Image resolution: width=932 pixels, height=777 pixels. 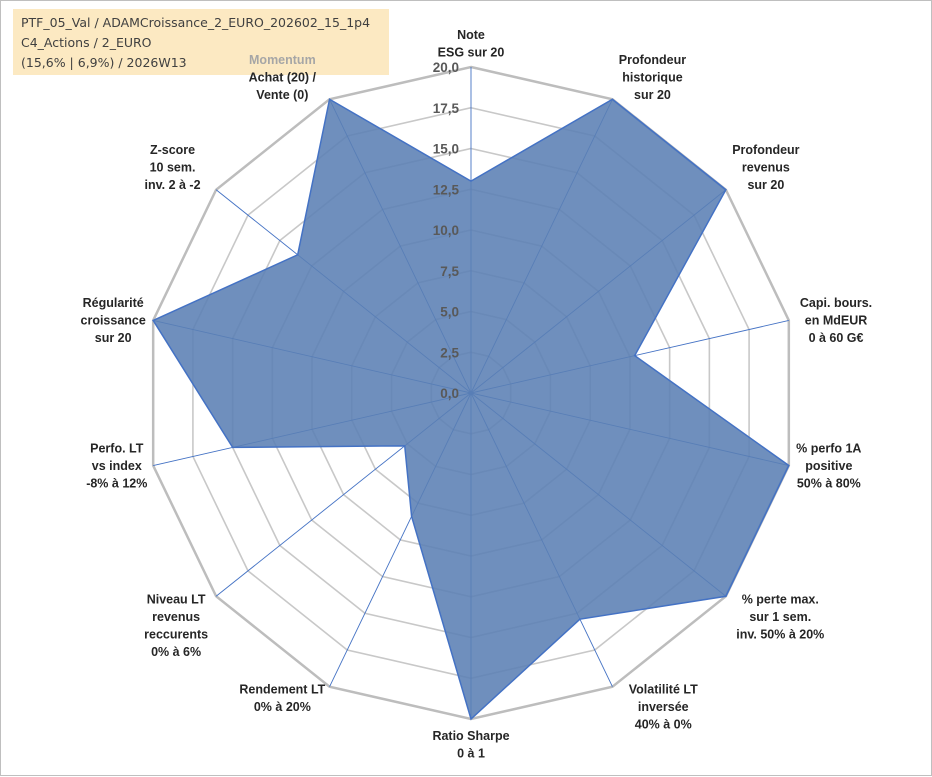 What do you see at coordinates (446, 189) in the screenshot?
I see `tick-label: 12,5` at bounding box center [446, 189].